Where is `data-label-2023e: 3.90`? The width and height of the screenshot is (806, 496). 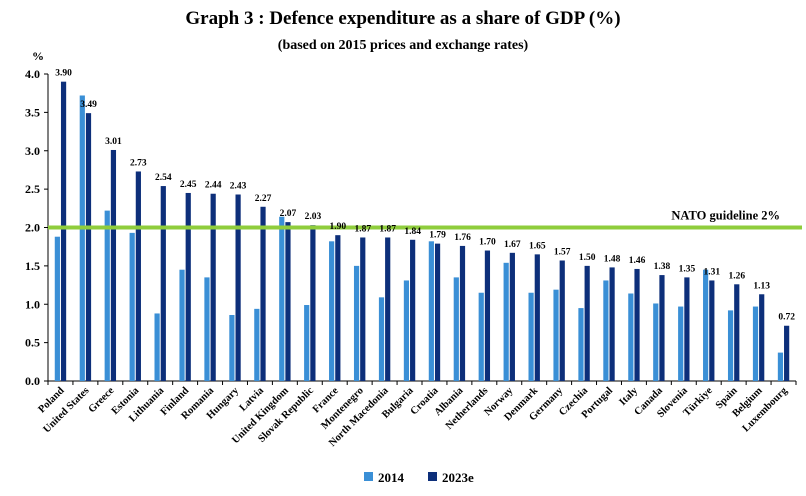
data-label-2023e: 3.90 is located at coordinates (63, 74).